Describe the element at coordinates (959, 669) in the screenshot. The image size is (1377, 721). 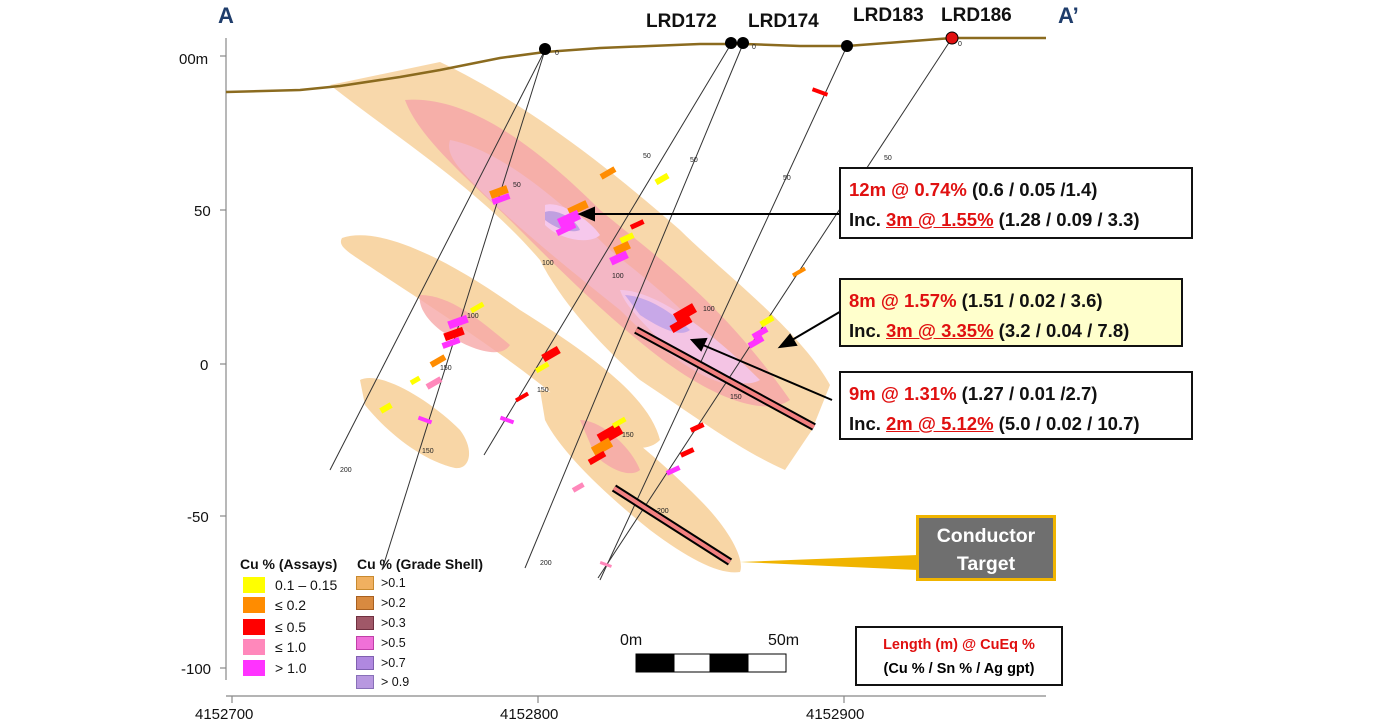
I see `units-key-line-2: (Cu % / Sn % / Ag gpt)` at that location.